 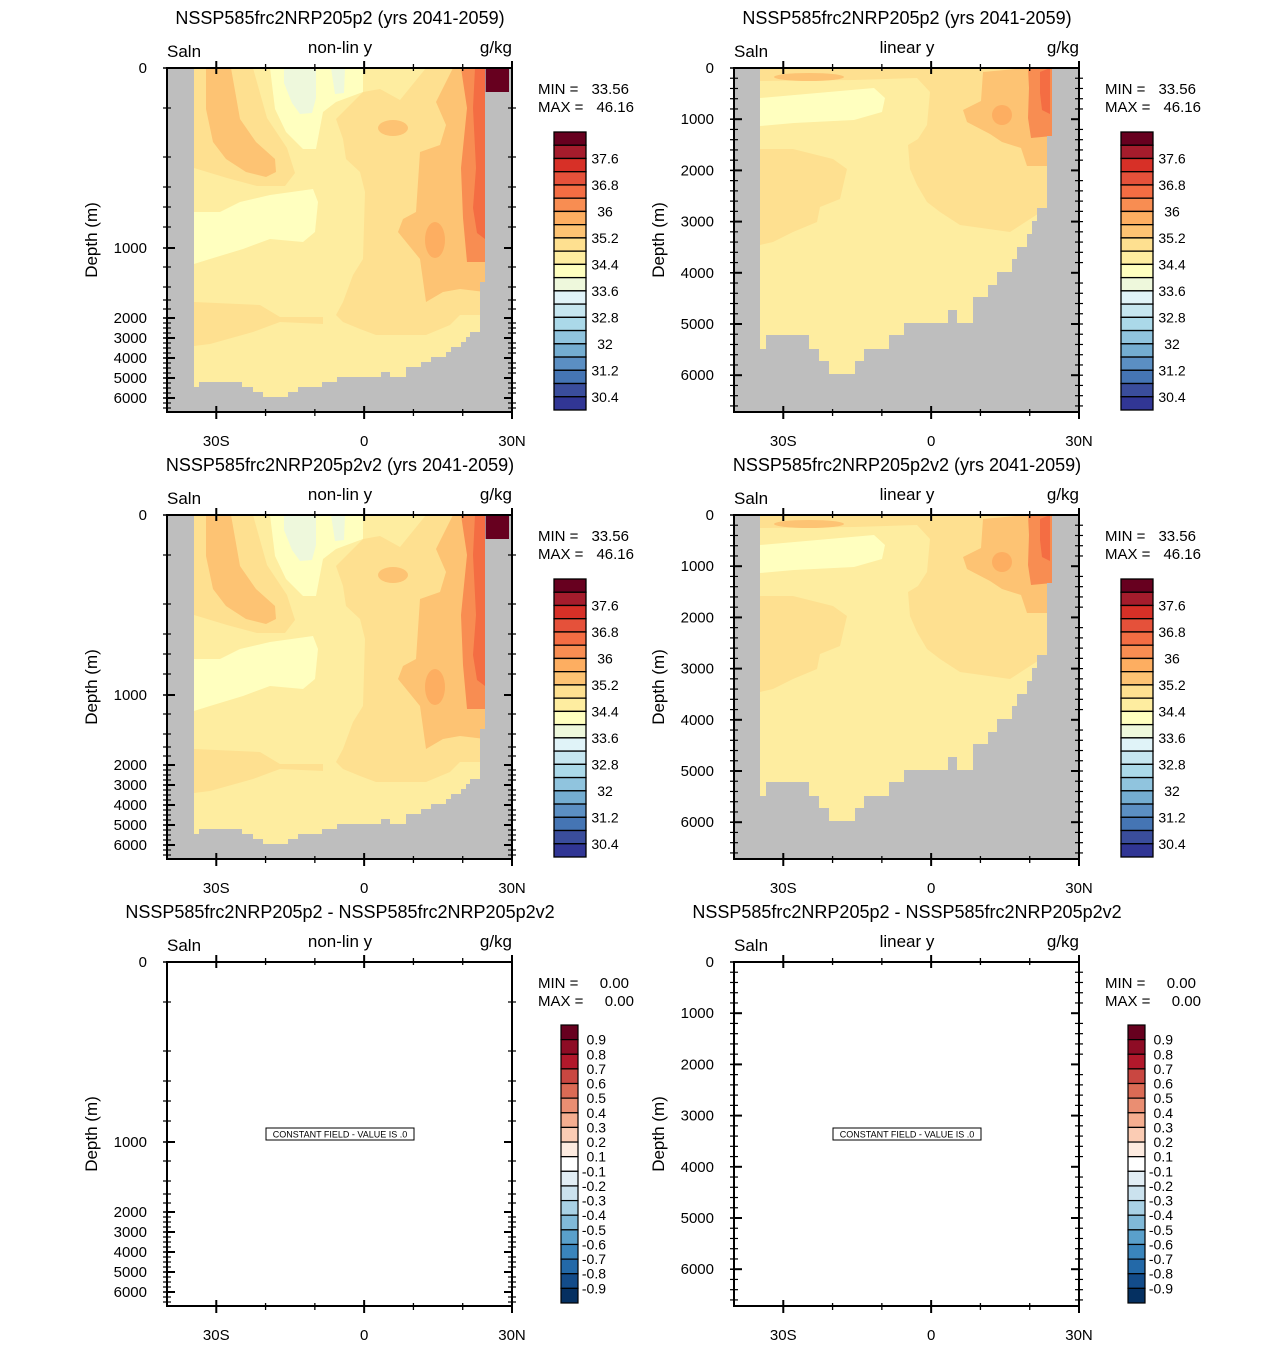 What do you see at coordinates (1171, 291) in the screenshot?
I see `colorbar-label: 33.6` at bounding box center [1171, 291].